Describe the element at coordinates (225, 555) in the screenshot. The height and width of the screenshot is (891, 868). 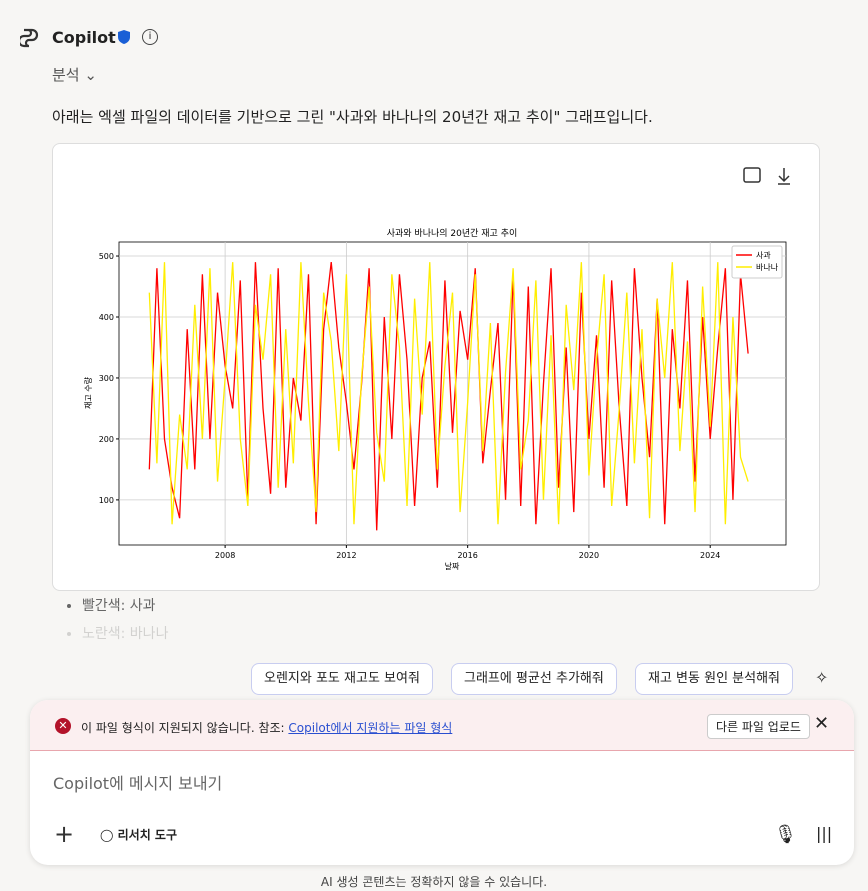
I see `x-tick-label: 2008` at that location.